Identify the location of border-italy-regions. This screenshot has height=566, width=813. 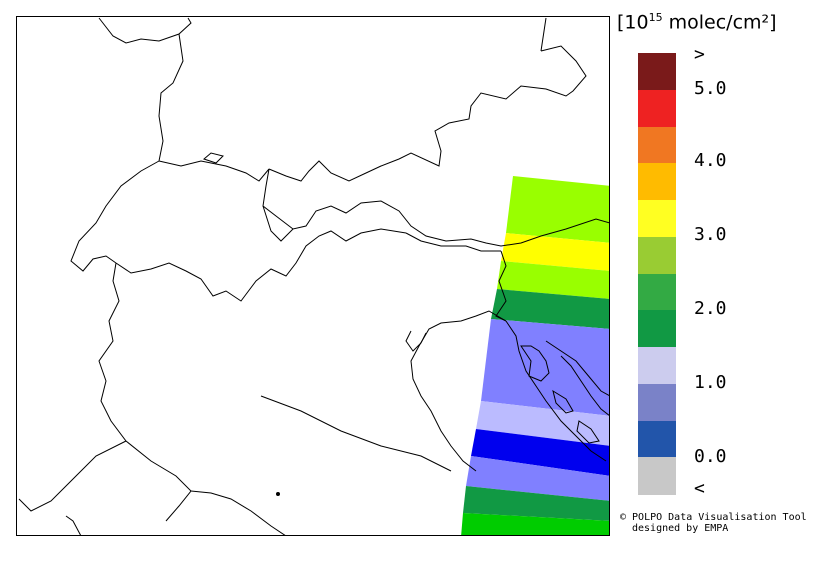
(356, 433).